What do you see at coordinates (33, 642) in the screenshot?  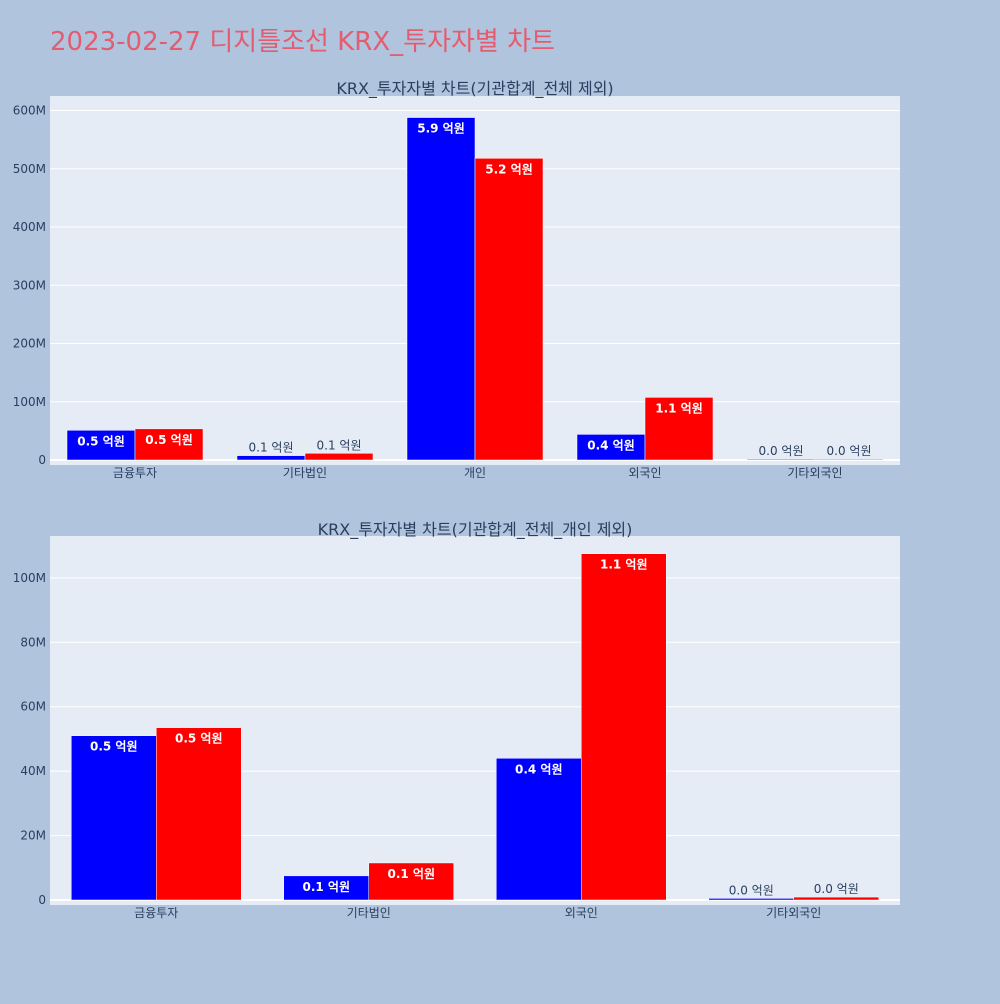 I see `y-tick-label: 80M` at bounding box center [33, 642].